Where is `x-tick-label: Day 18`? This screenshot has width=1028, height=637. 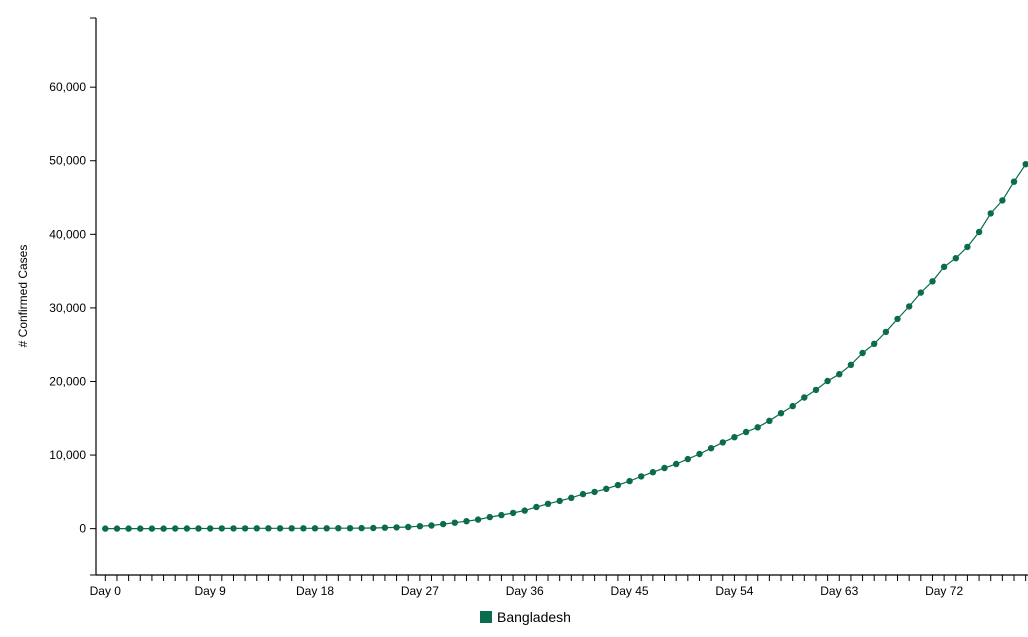 x-tick-label: Day 18 is located at coordinates (315, 591).